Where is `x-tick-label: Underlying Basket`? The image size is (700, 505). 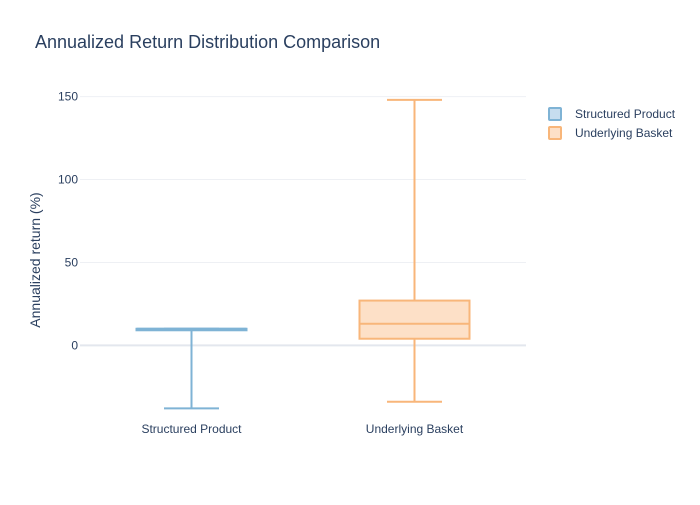 x-tick-label: Underlying Basket is located at coordinates (415, 429).